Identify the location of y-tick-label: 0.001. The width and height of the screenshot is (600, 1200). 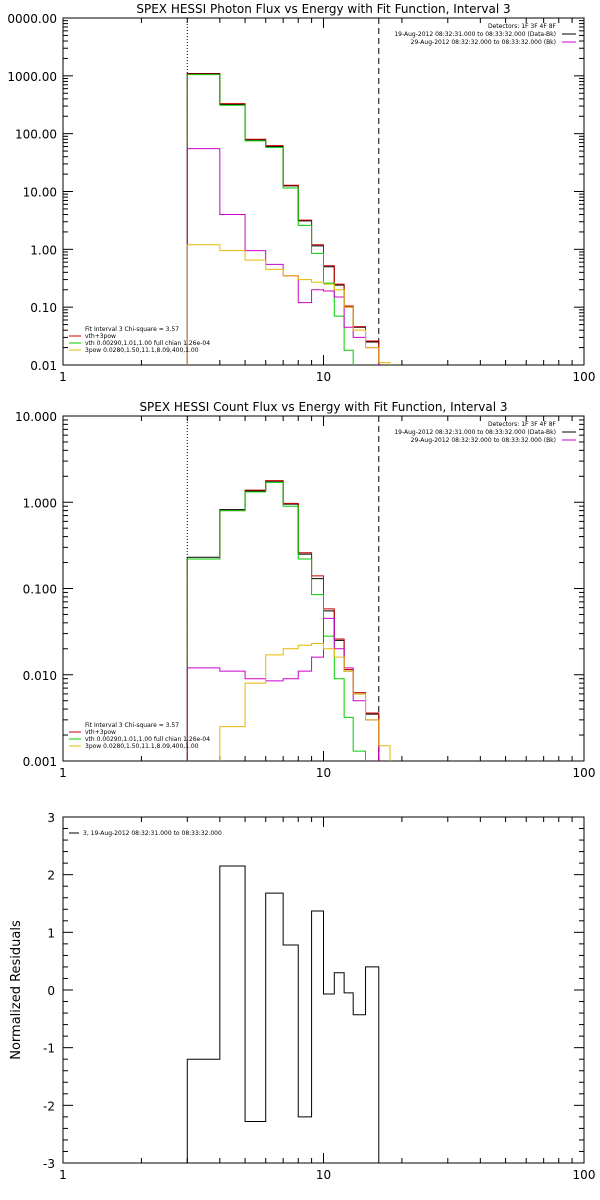
(40, 762).